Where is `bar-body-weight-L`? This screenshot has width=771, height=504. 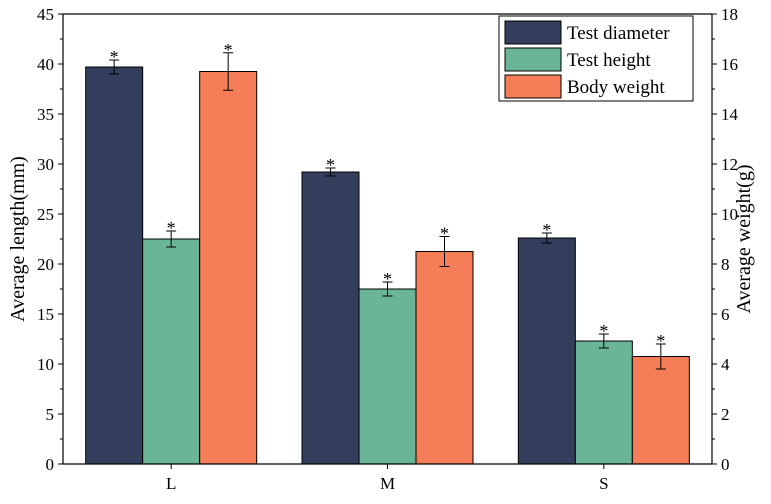
bar-body-weight-L is located at coordinates (228, 268).